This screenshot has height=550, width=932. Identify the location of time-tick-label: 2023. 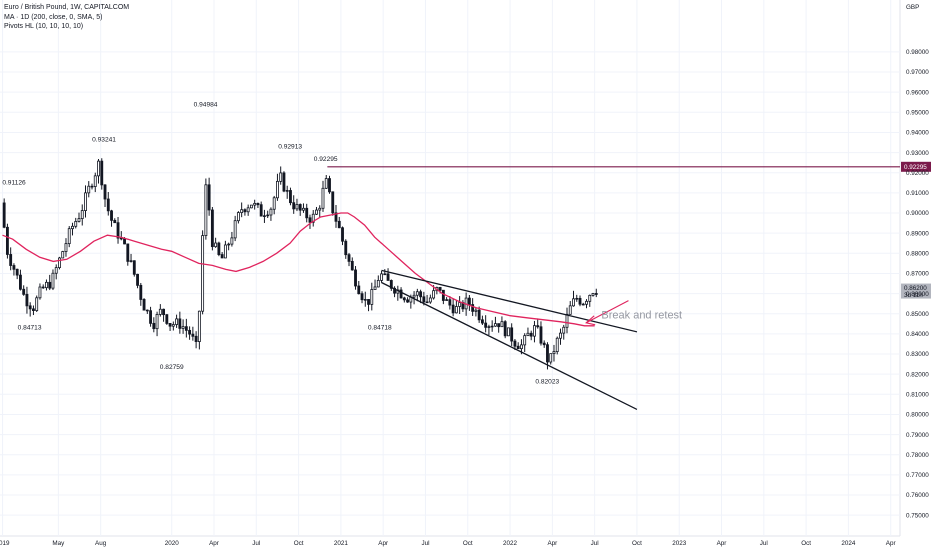
(679, 543).